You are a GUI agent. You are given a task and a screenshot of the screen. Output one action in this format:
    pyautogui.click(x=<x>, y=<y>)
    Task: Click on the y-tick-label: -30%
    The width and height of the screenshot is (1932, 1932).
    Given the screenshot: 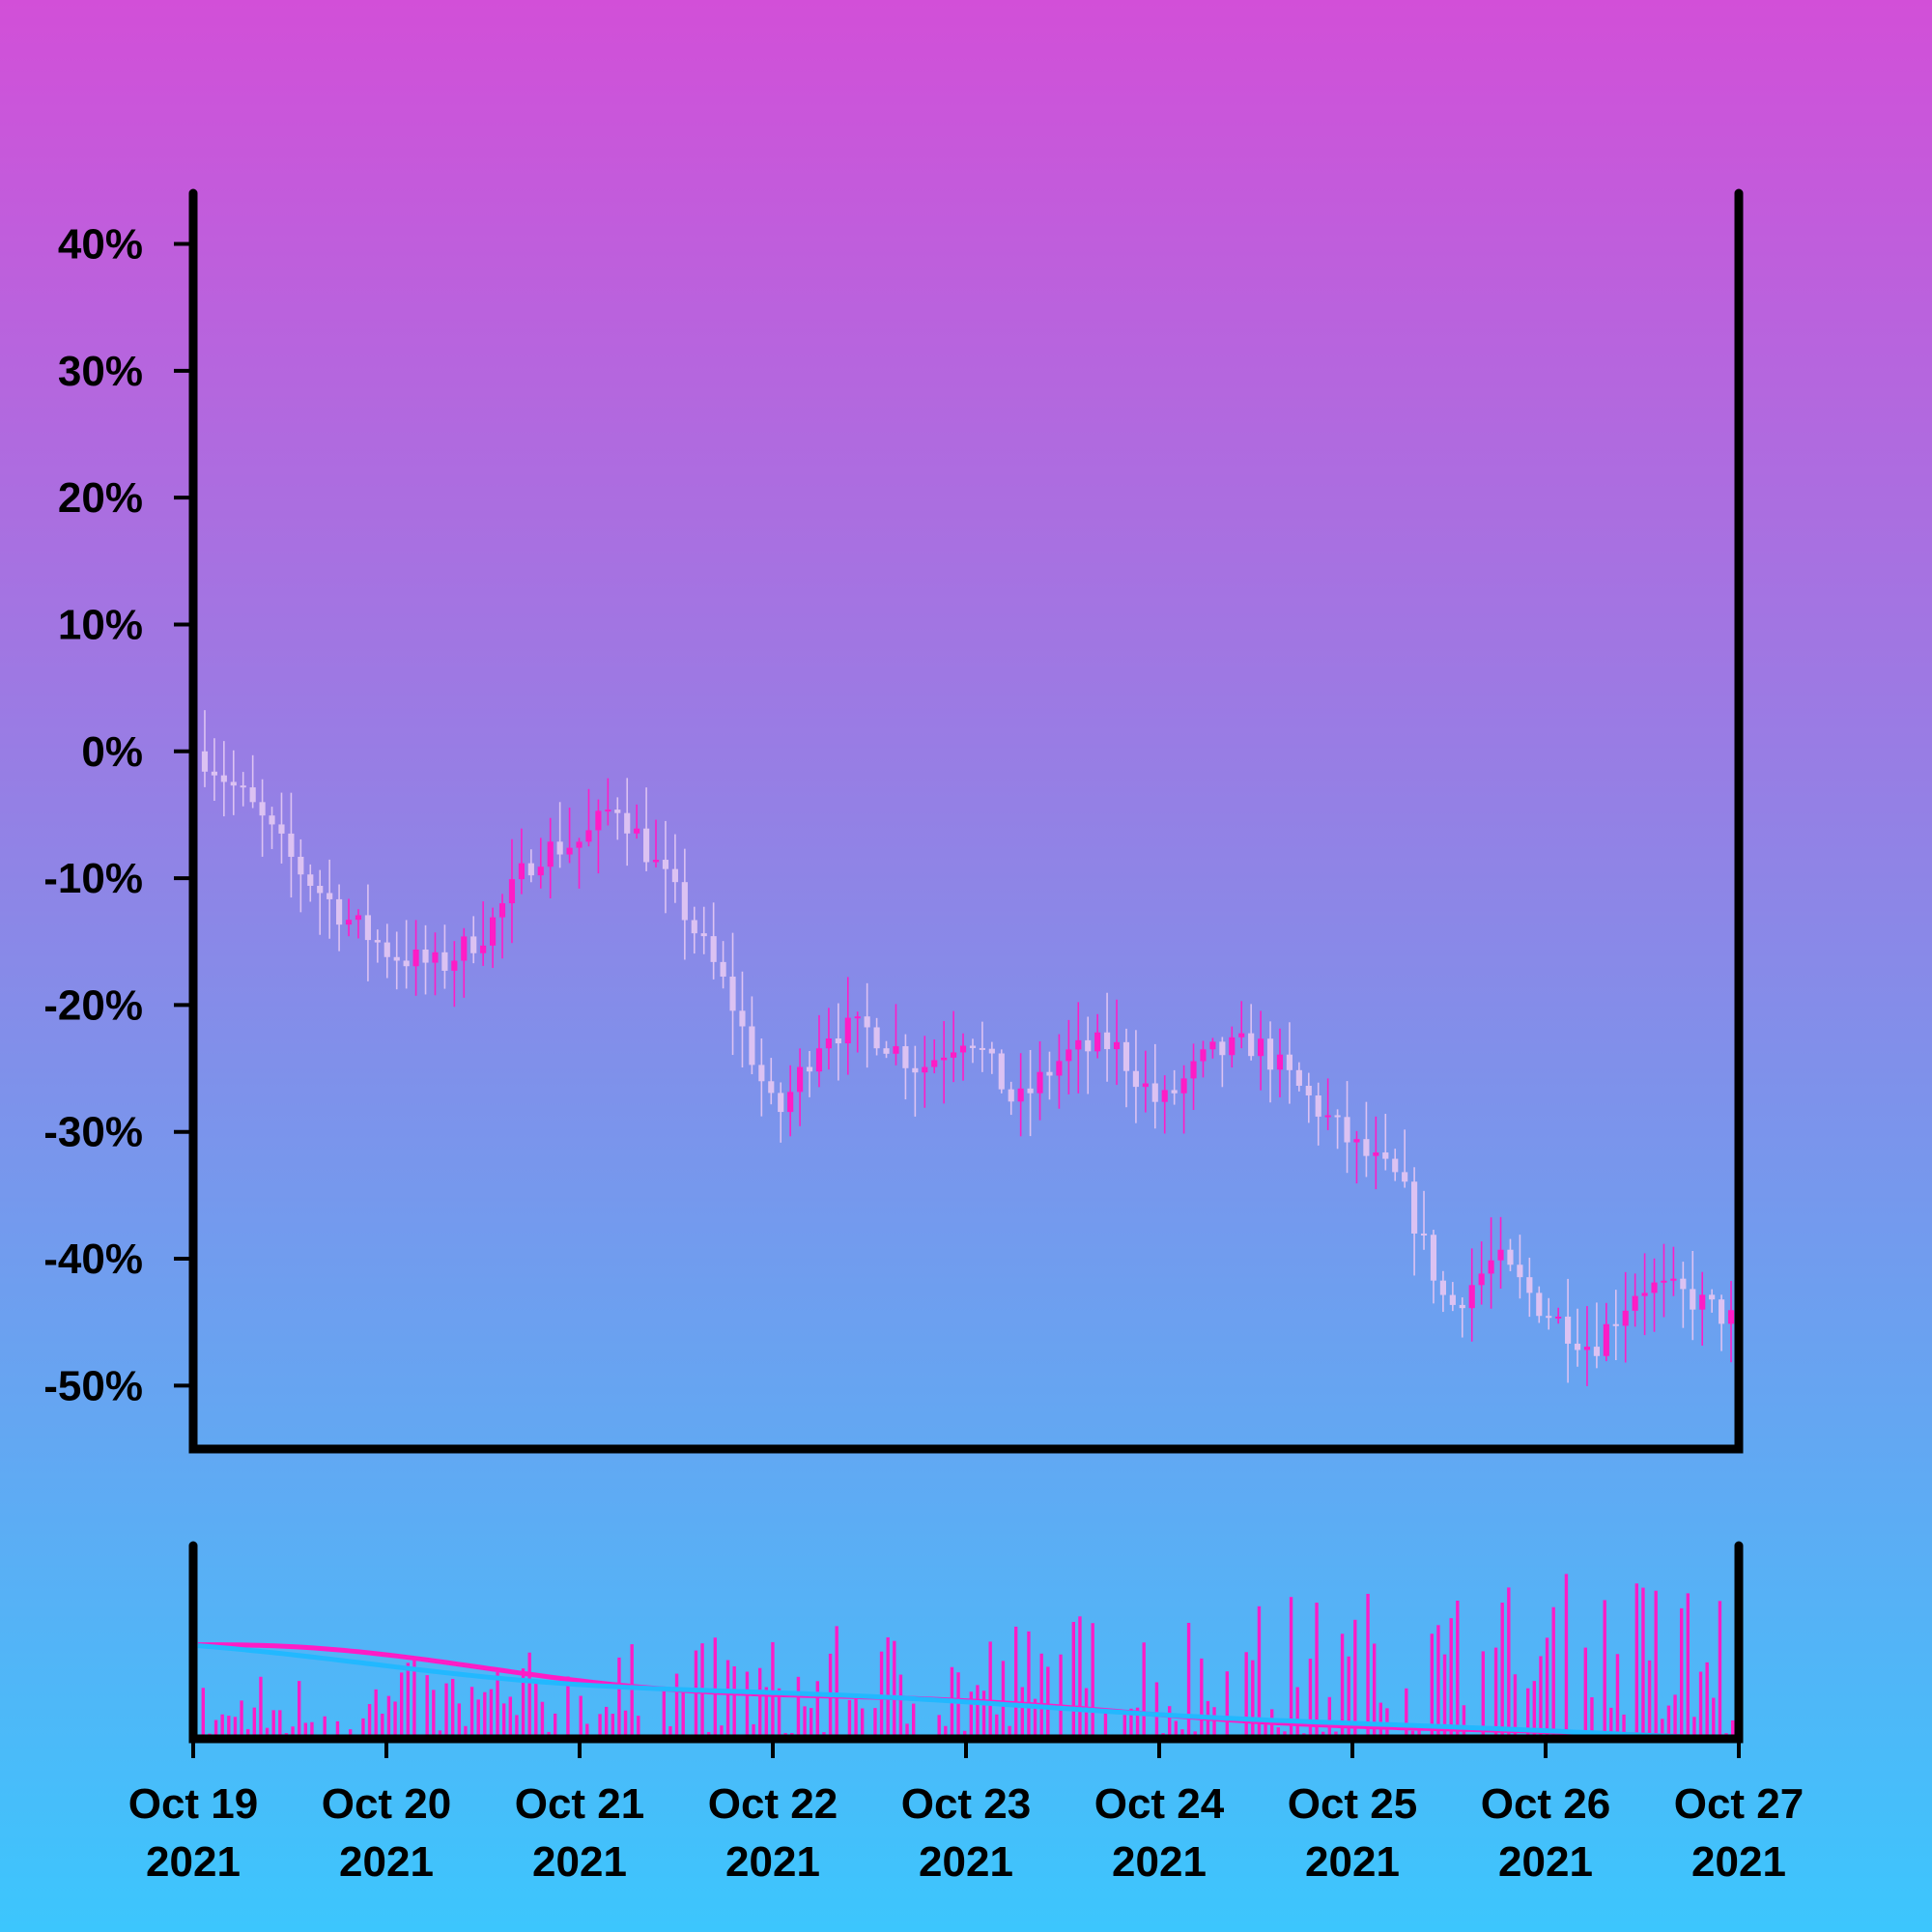 What is the action you would take?
    pyautogui.click(x=93, y=1132)
    